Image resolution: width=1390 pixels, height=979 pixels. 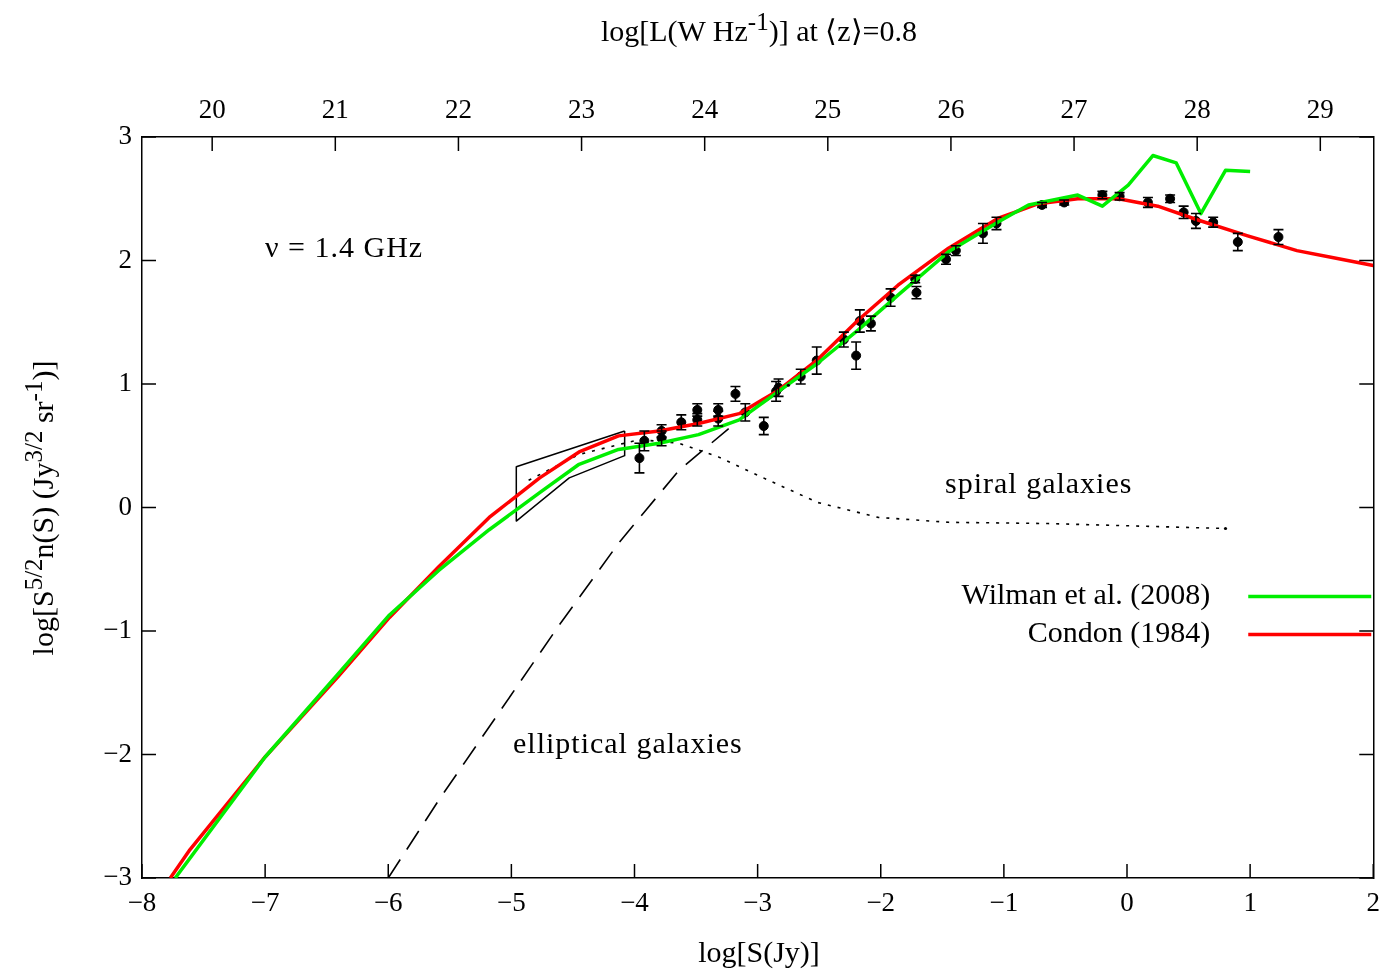 What do you see at coordinates (388, 902) in the screenshot?
I see `x-tick-label: −6` at bounding box center [388, 902].